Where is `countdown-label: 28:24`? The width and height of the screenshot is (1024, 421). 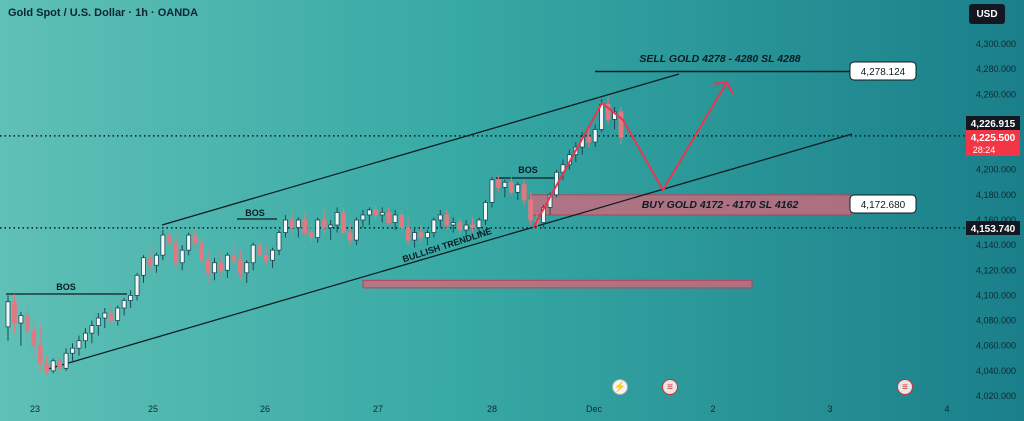
countdown-label: 28:24 is located at coordinates (984, 150).